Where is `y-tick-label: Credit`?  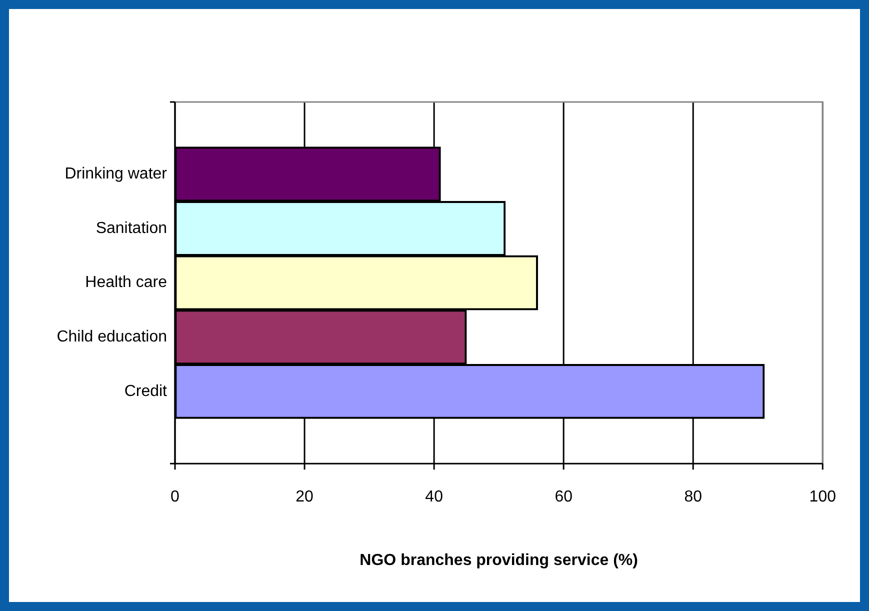 y-tick-label: Credit is located at coordinates (146, 391).